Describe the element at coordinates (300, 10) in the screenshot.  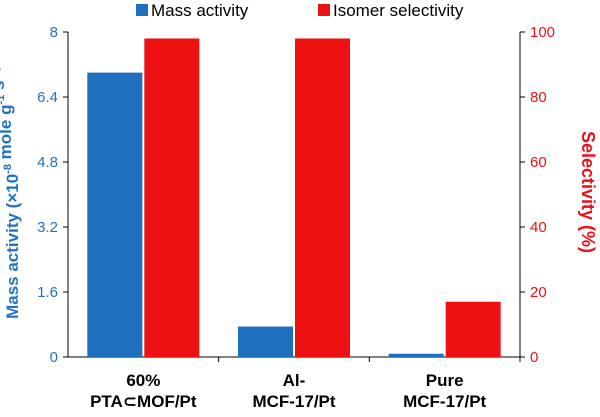
I see `legend: Mass activity Isomer selectivity` at that location.